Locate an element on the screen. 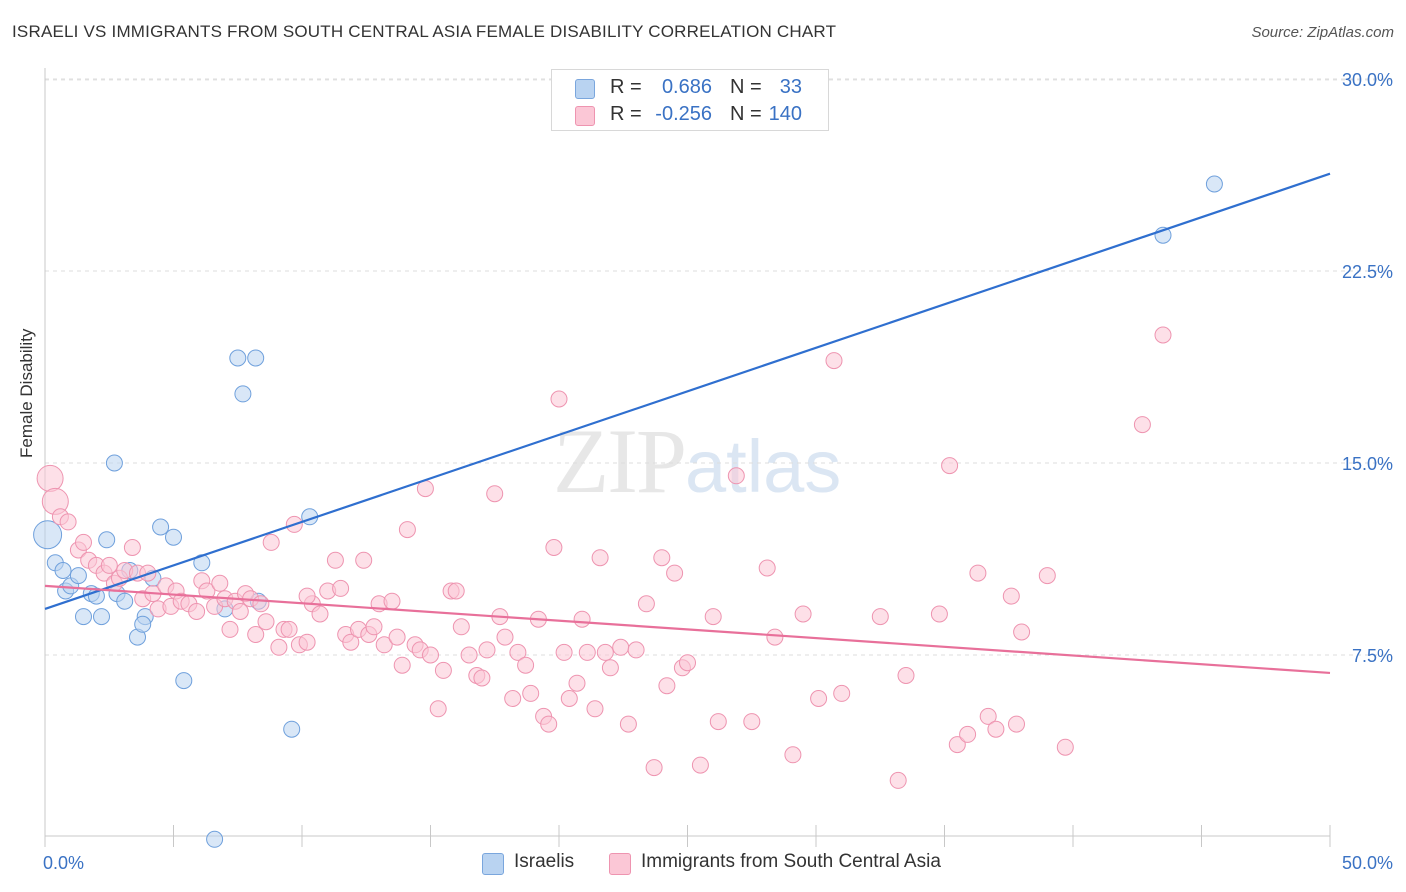 This screenshot has width=1406, height=892. trend-line-immigrants is located at coordinates (687, 629).